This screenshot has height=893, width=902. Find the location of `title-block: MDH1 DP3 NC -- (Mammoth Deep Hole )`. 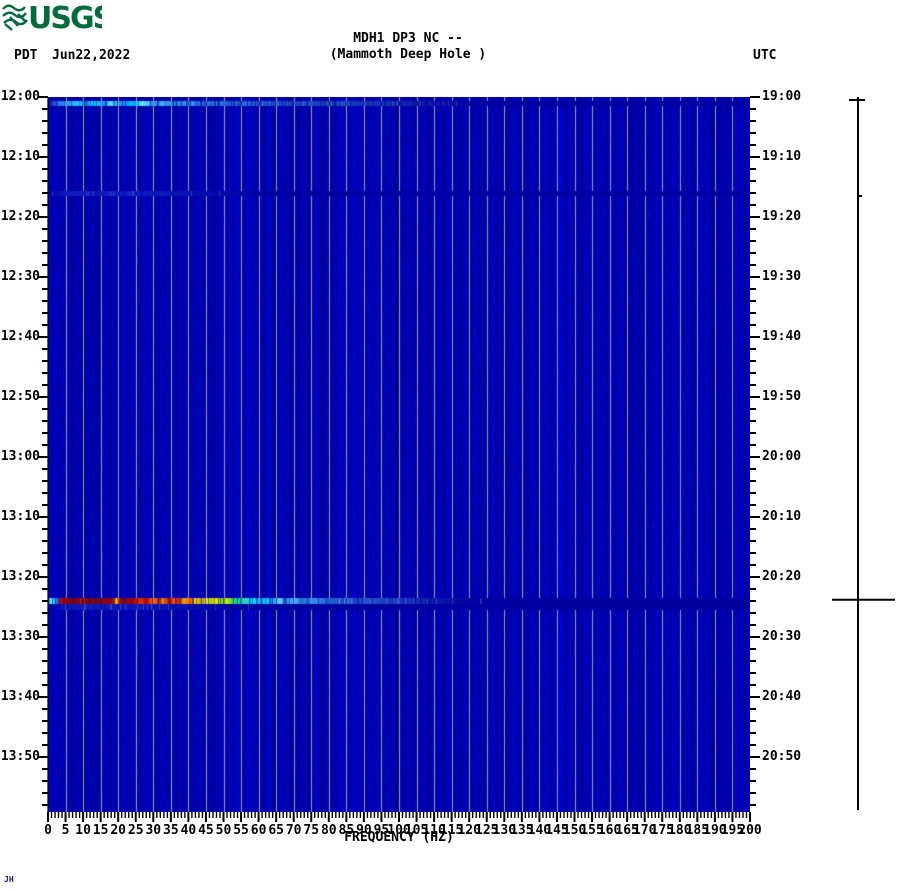

title-block: MDH1 DP3 NC -- (Mammoth Deep Hole ) is located at coordinates (408, 47).